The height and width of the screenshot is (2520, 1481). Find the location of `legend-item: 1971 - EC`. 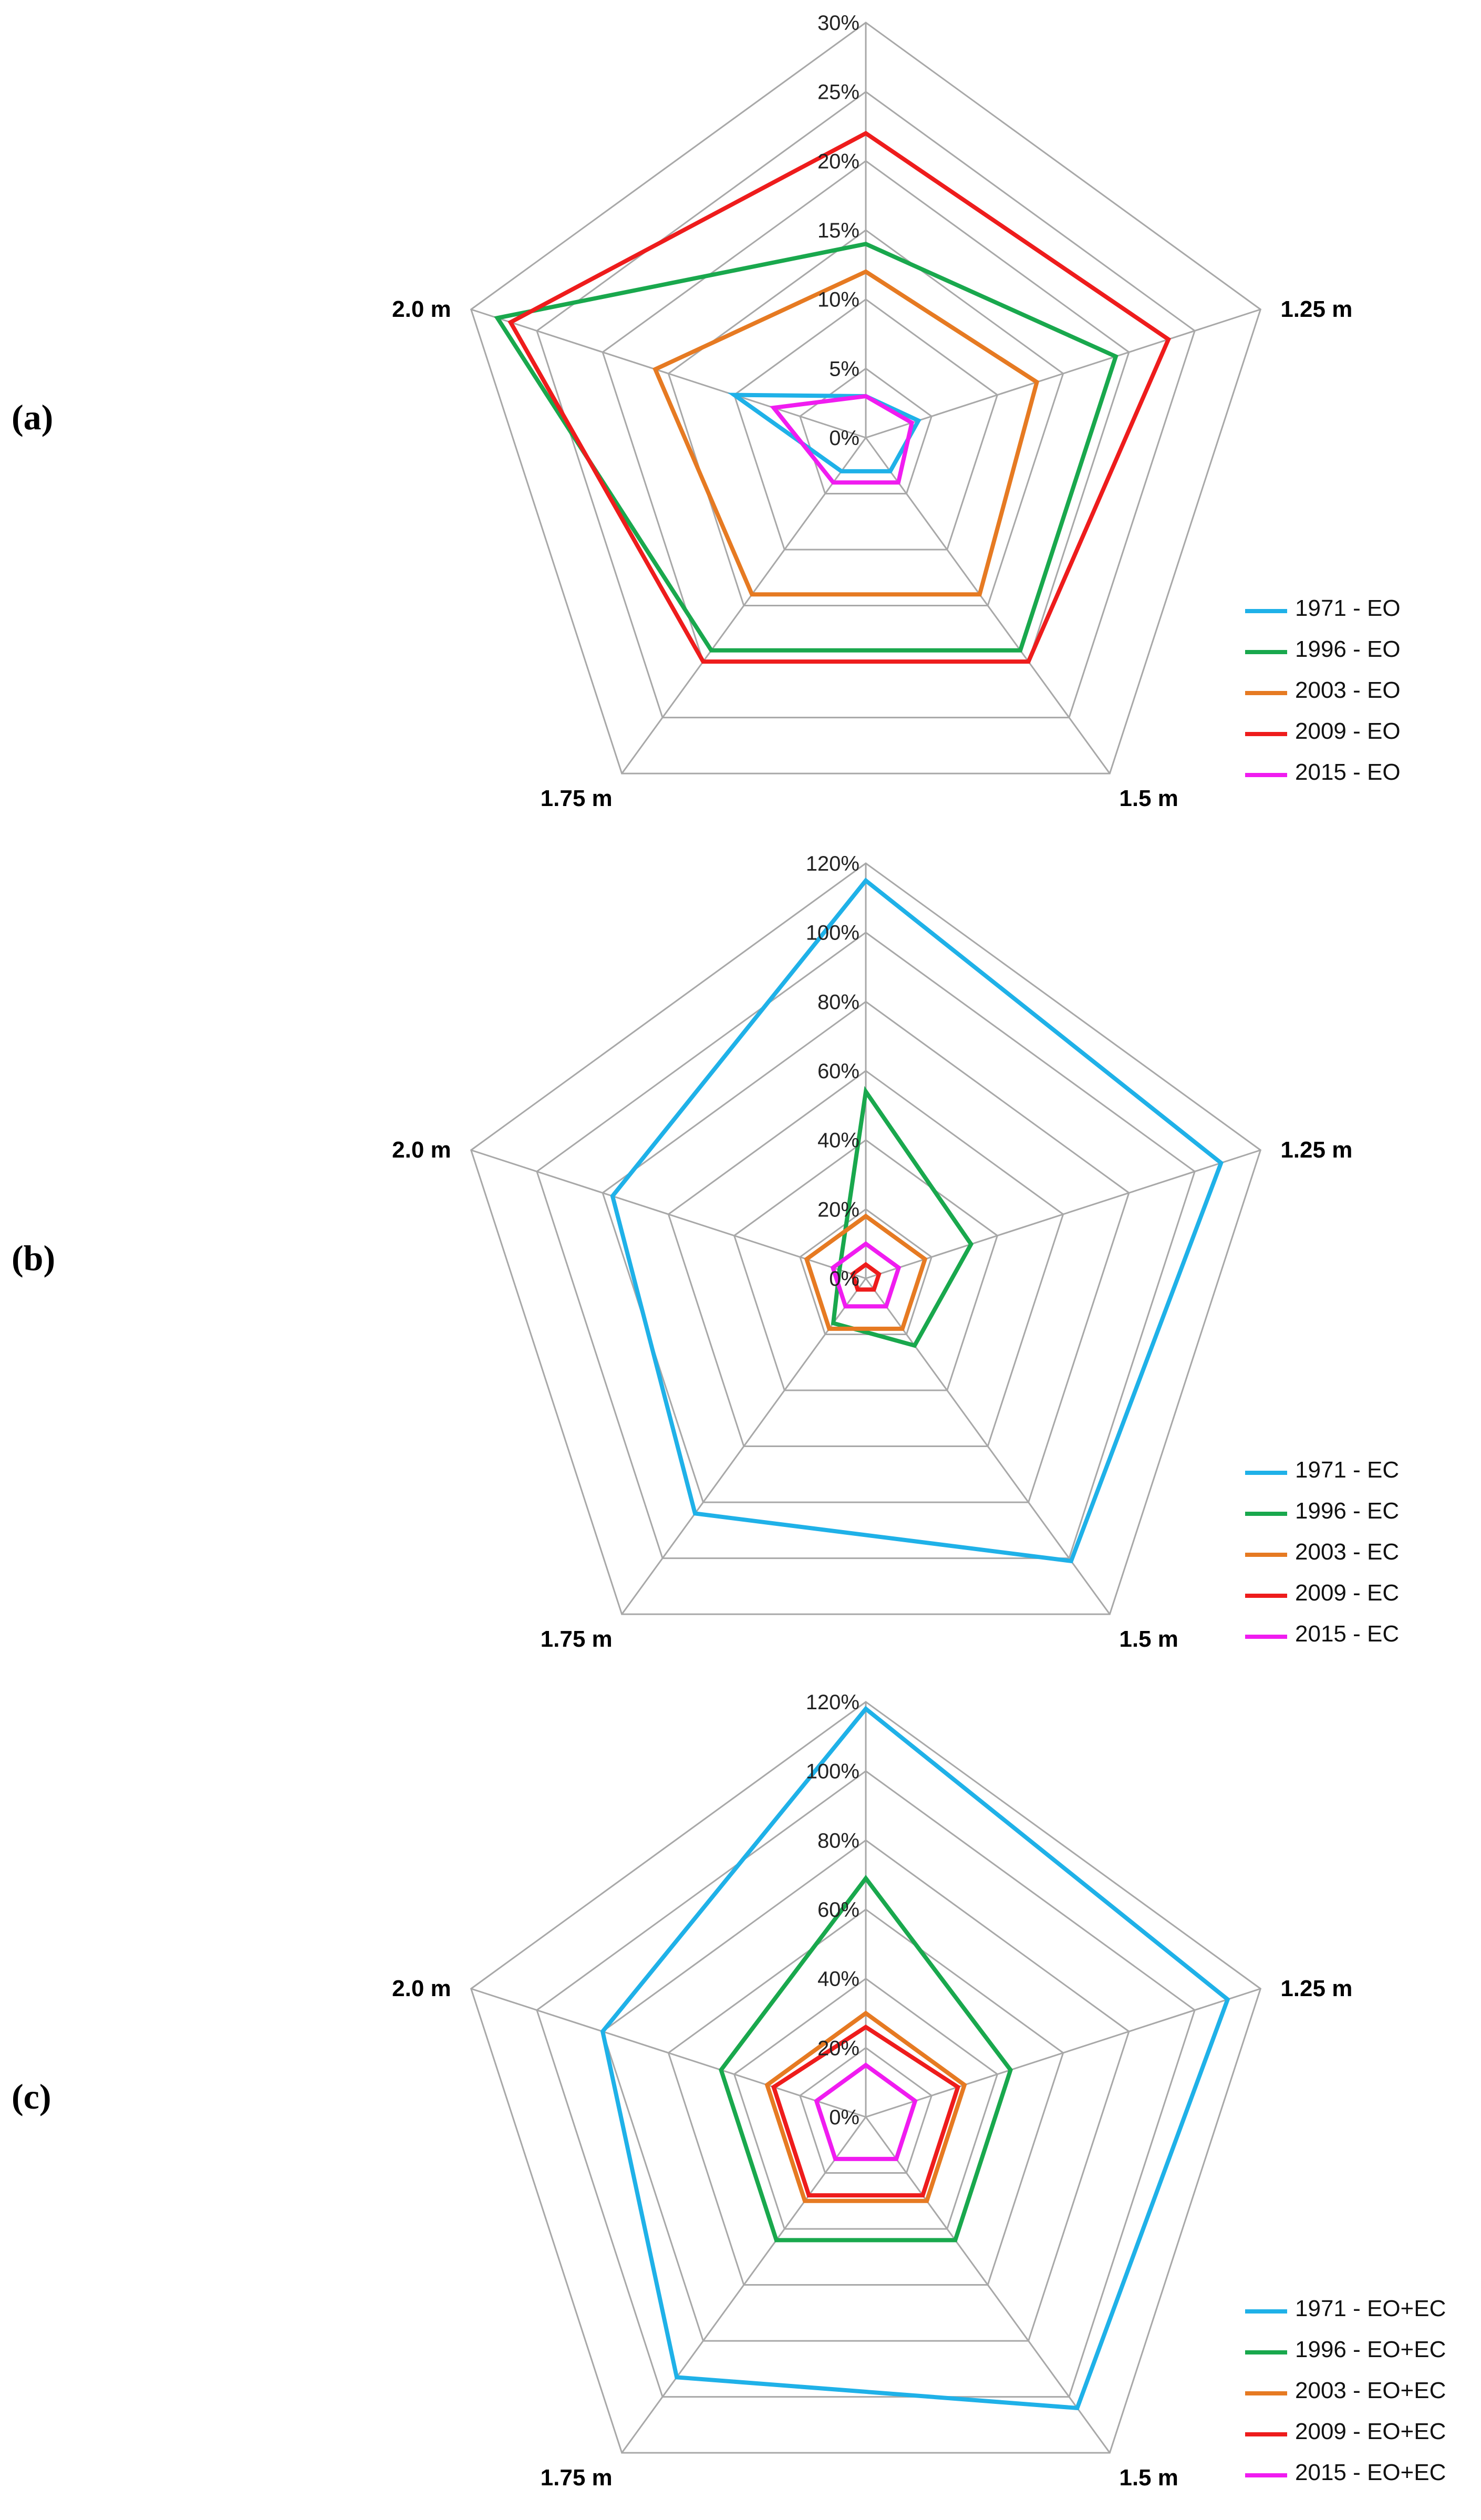

legend-item: 1971 - EC is located at coordinates (1360, 1473).